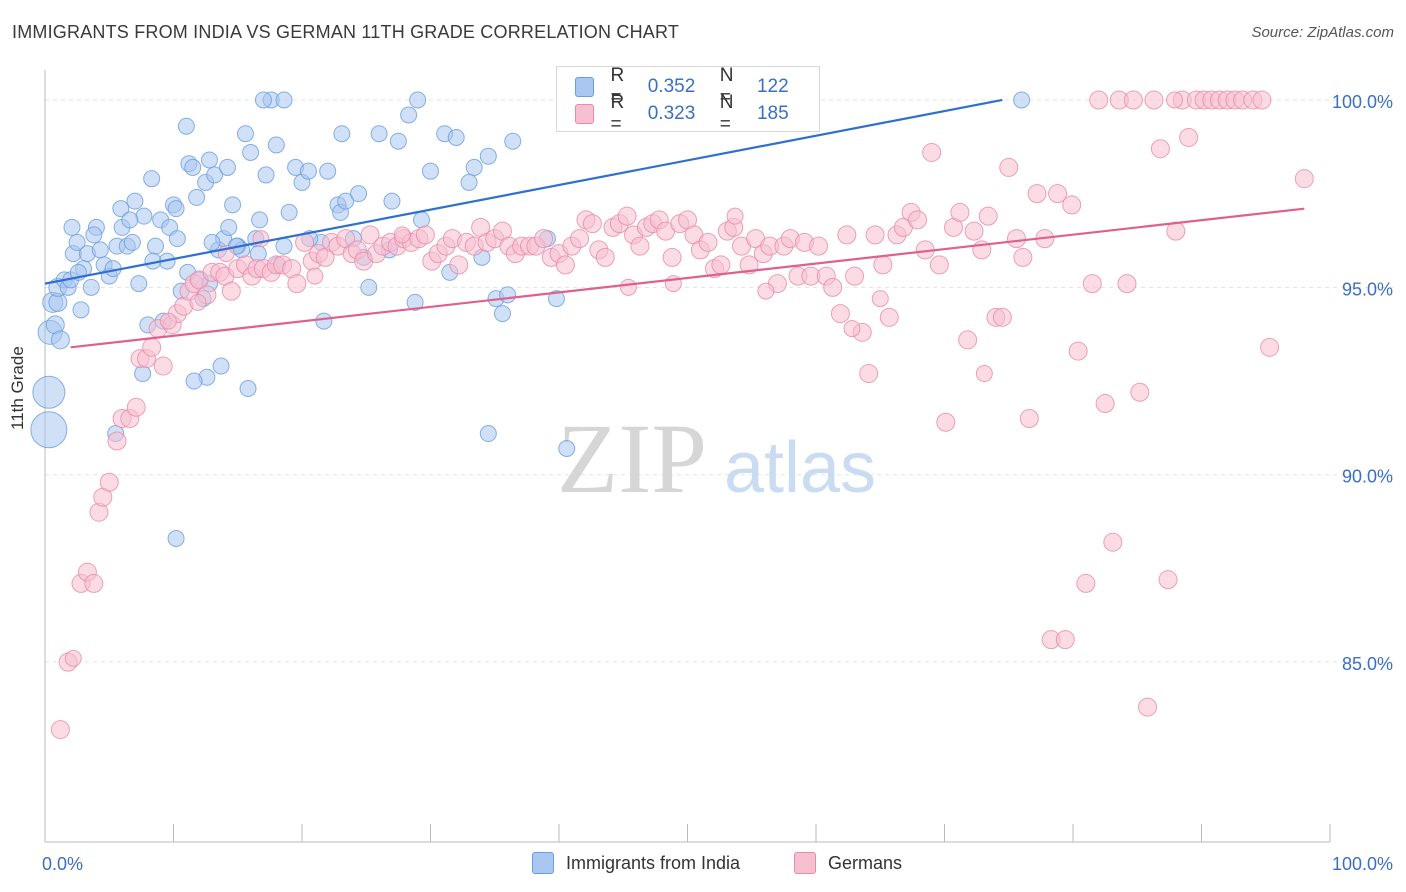  Describe the element at coordinates (1367, 664) in the screenshot. I see `y-tick-label: 85.0%` at that location.